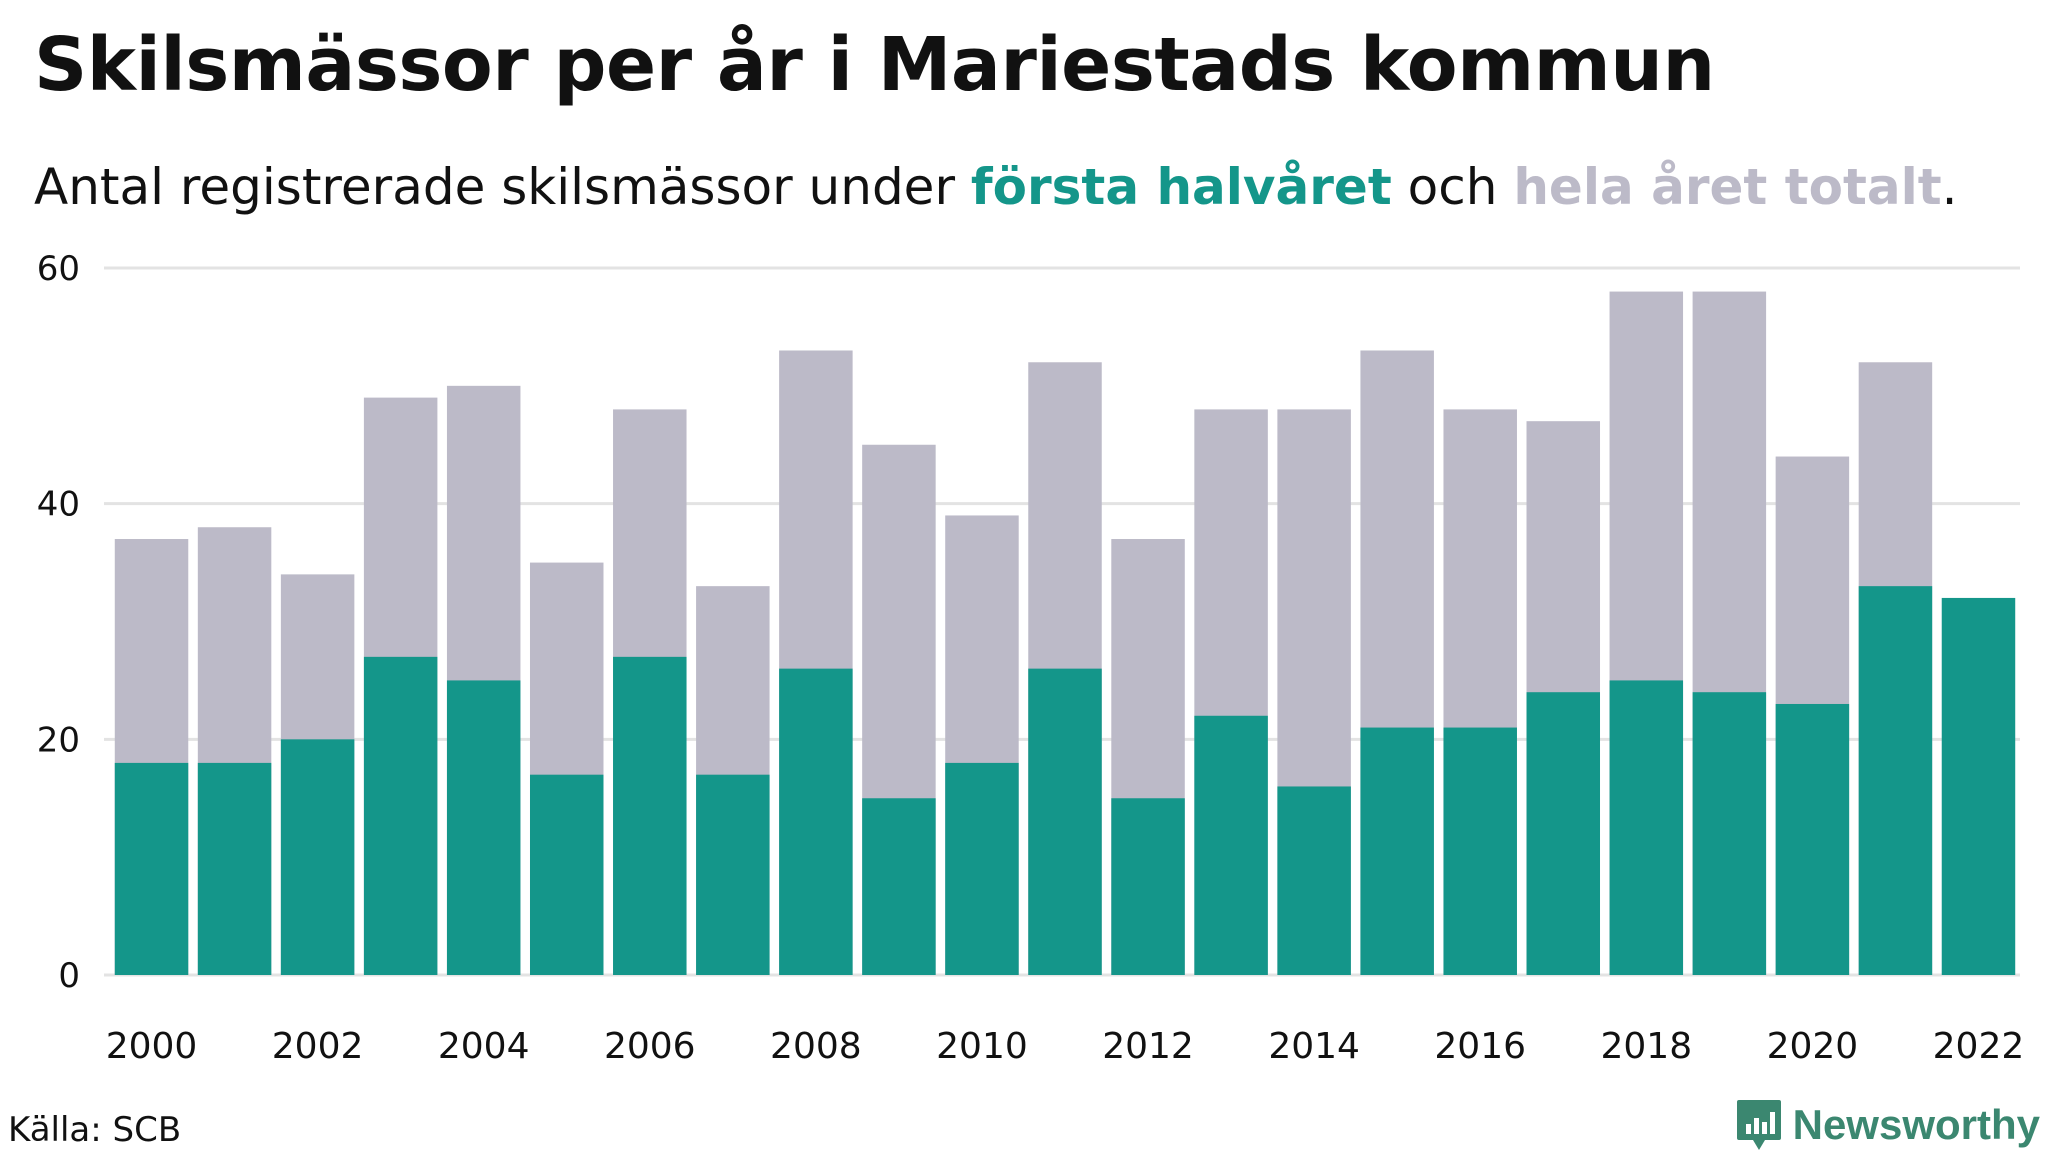 This screenshot has width=2048, height=1152. What do you see at coordinates (733, 874) in the screenshot?
I see `bar-first-half-2007` at bounding box center [733, 874].